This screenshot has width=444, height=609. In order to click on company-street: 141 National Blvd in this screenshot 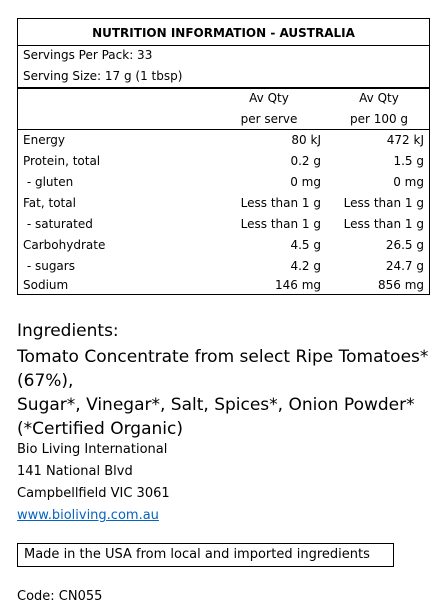, I will do `click(75, 471)`.